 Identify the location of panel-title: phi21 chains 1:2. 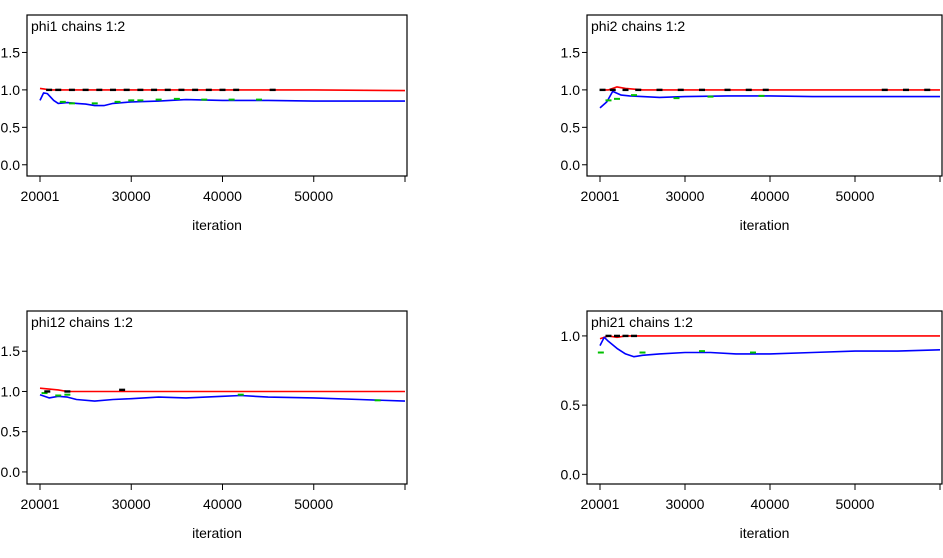
(642, 322).